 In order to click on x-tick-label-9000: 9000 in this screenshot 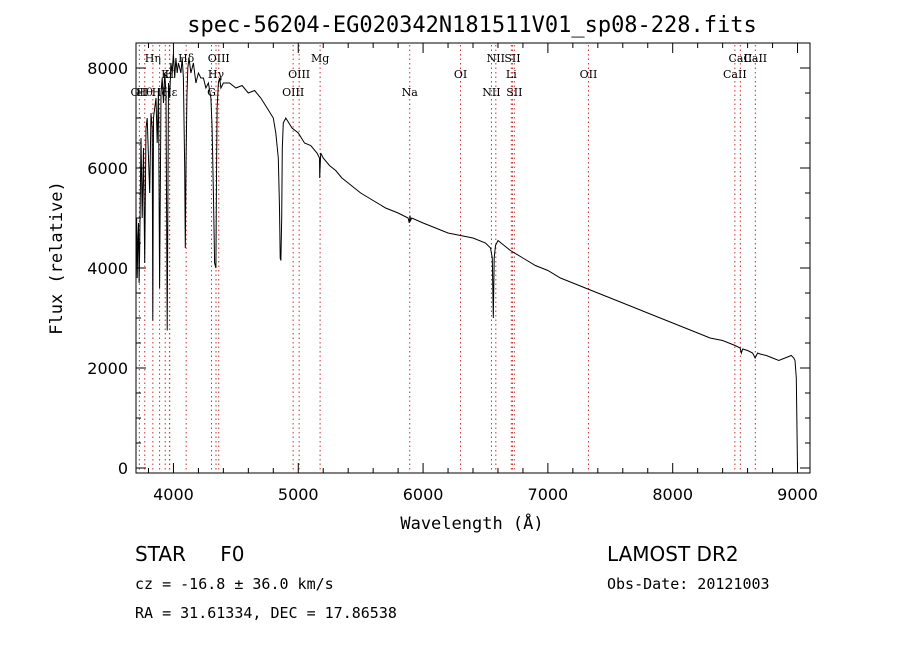, I will do `click(797, 494)`.